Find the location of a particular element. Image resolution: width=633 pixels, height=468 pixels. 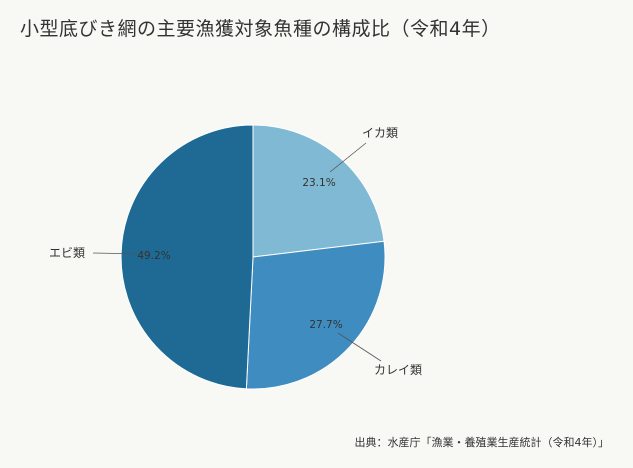

slice-category-label-1: イカ類 is located at coordinates (380, 133).